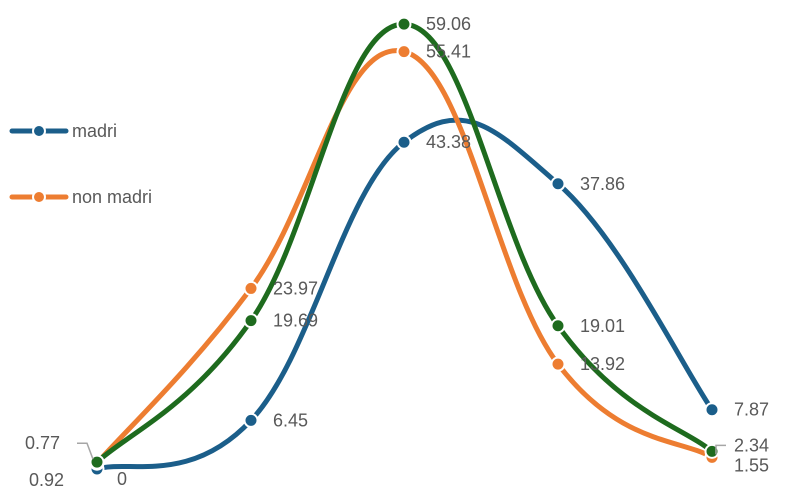  I want to click on legend-marker-non-madri, so click(39, 197).